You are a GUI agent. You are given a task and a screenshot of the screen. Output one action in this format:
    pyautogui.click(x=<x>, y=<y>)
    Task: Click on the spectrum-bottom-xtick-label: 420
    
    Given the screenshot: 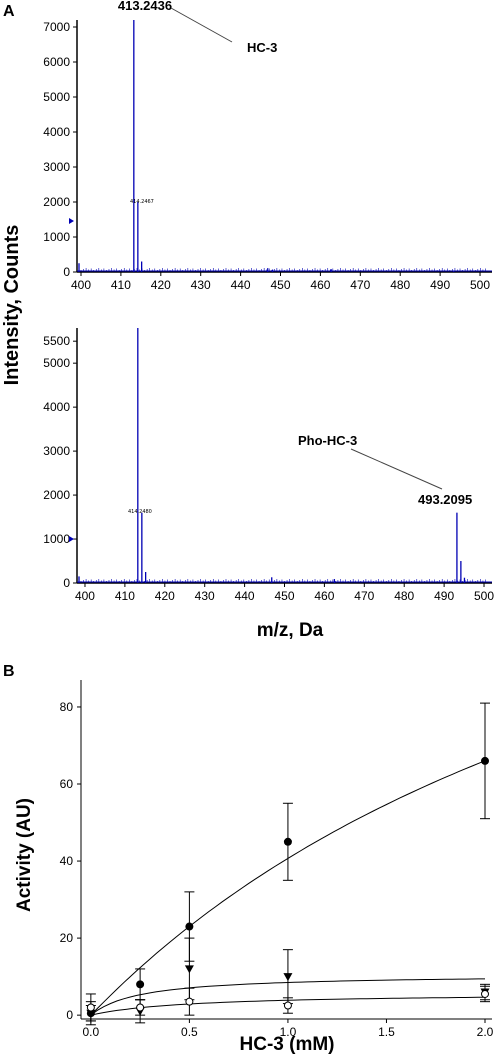 What is the action you would take?
    pyautogui.click(x=165, y=596)
    